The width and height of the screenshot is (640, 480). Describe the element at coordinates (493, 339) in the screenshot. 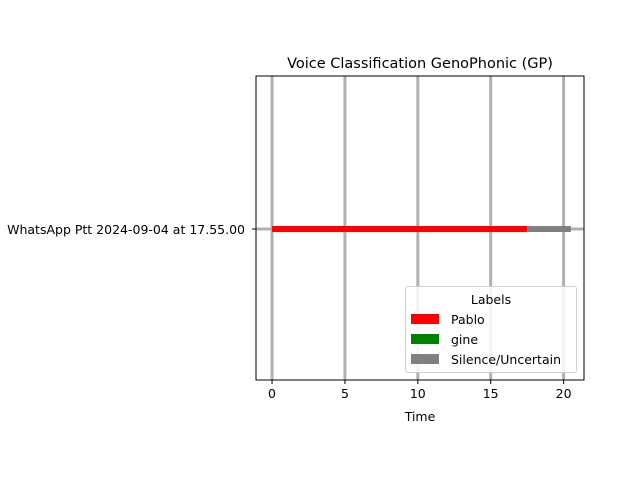

I see `legend-item-gine: gine` at that location.